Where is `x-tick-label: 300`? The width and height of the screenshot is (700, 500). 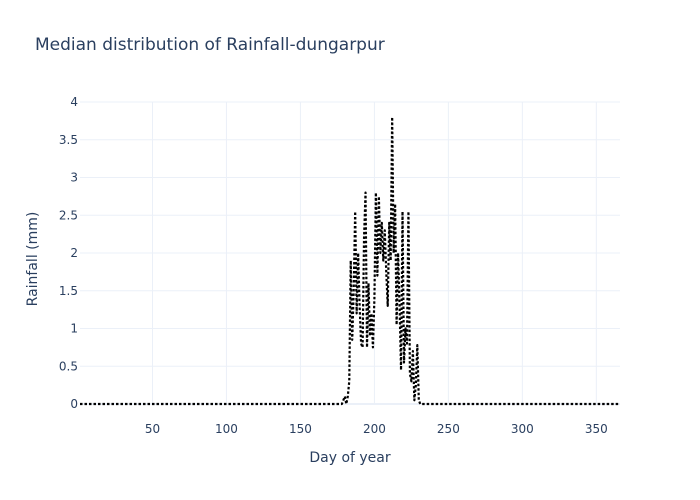
x-tick-label: 300 is located at coordinates (522, 429).